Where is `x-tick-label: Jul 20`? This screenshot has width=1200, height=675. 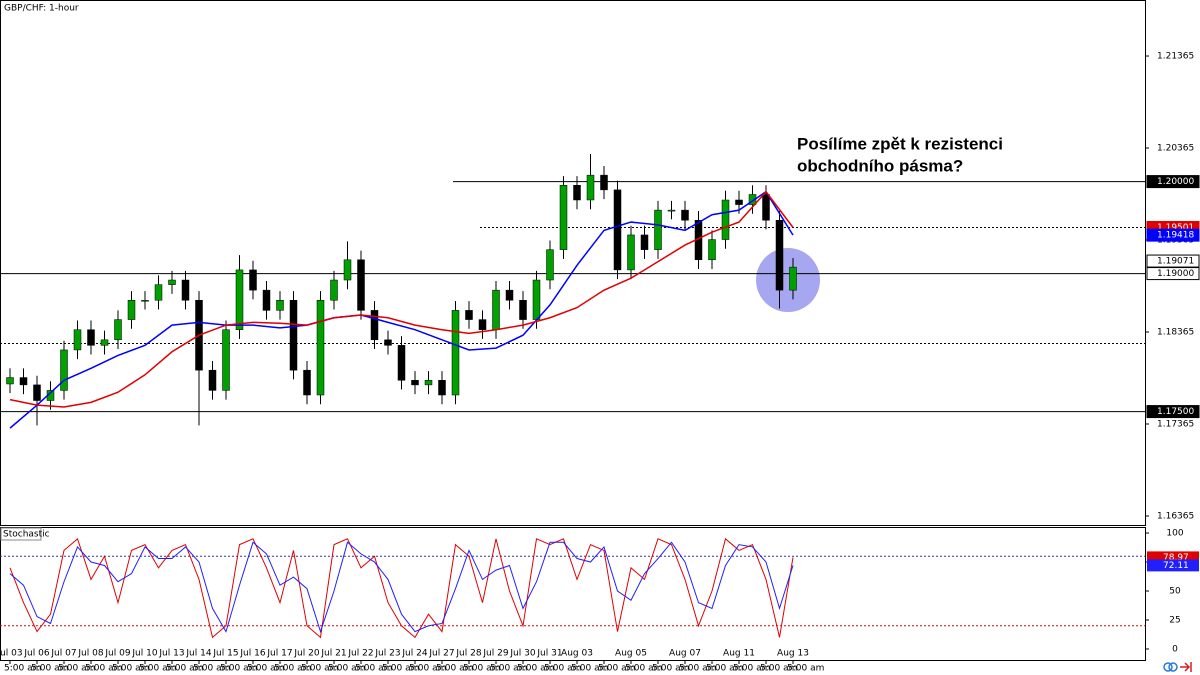 x-tick-label: Jul 20 is located at coordinates (306, 654).